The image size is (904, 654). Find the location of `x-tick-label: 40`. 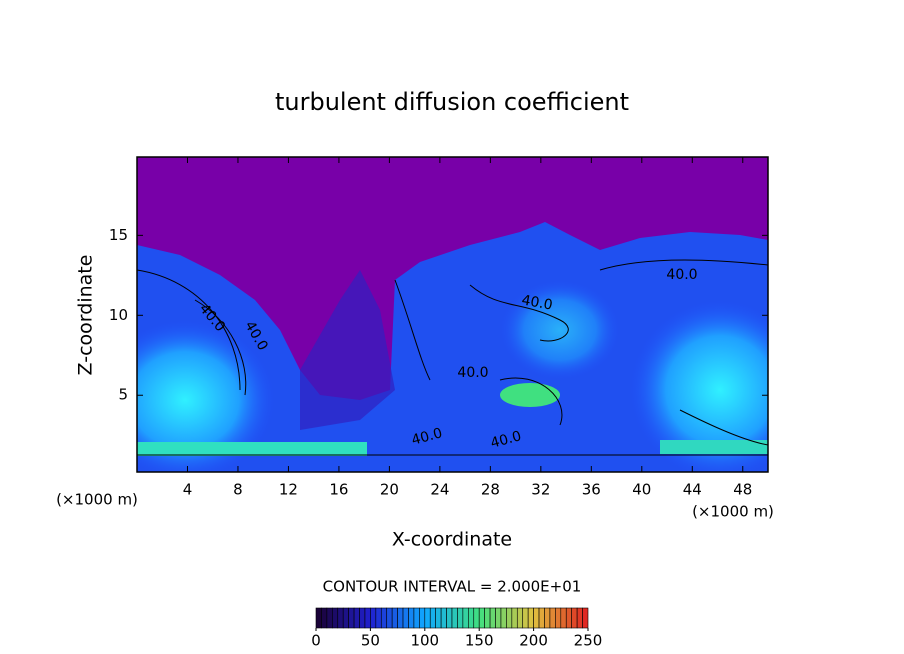

x-tick-label: 40 is located at coordinates (641, 490).